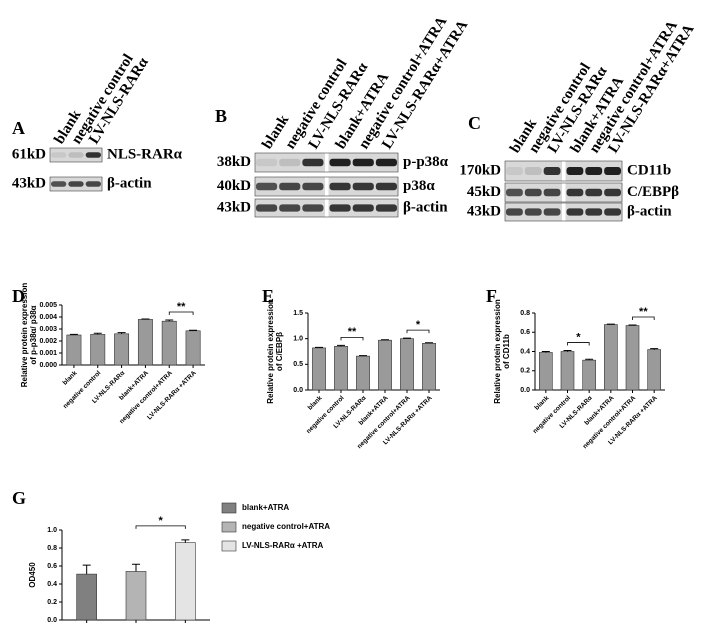 The image size is (710, 633). I want to click on protein-label: NLS-RARα, so click(145, 154).